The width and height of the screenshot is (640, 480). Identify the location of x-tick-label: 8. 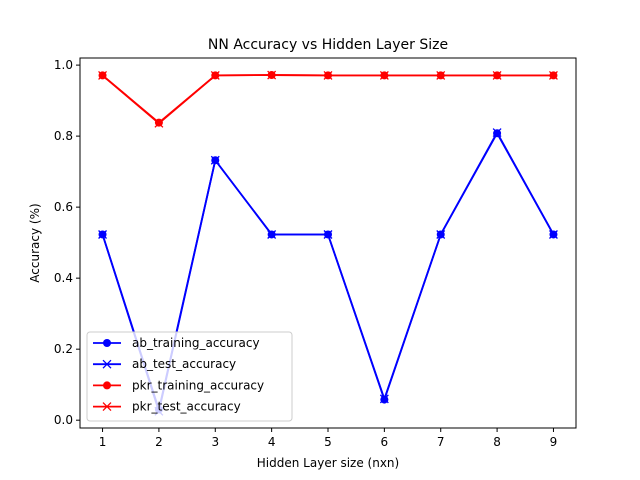
(497, 442).